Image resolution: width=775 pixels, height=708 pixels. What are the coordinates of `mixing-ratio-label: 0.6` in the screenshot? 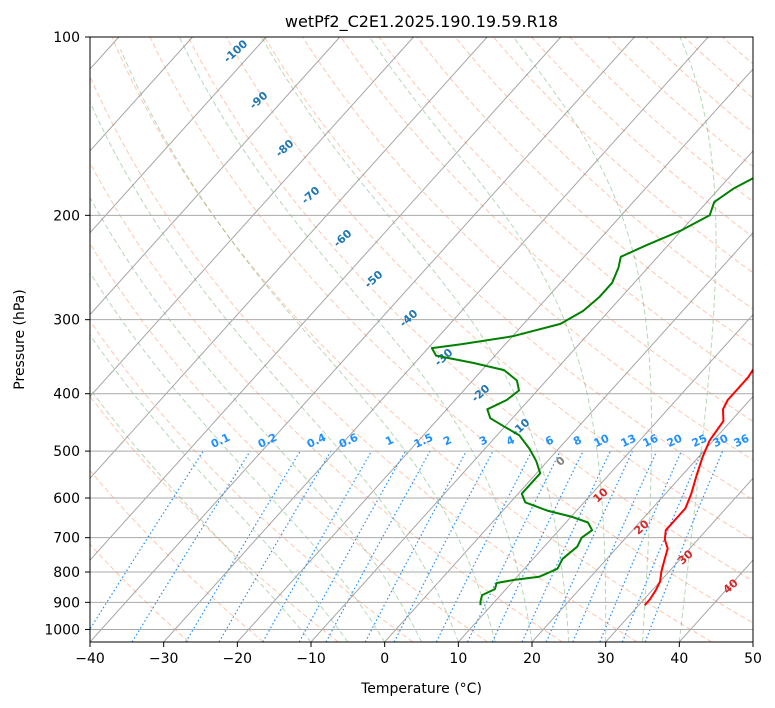 It's located at (348, 441).